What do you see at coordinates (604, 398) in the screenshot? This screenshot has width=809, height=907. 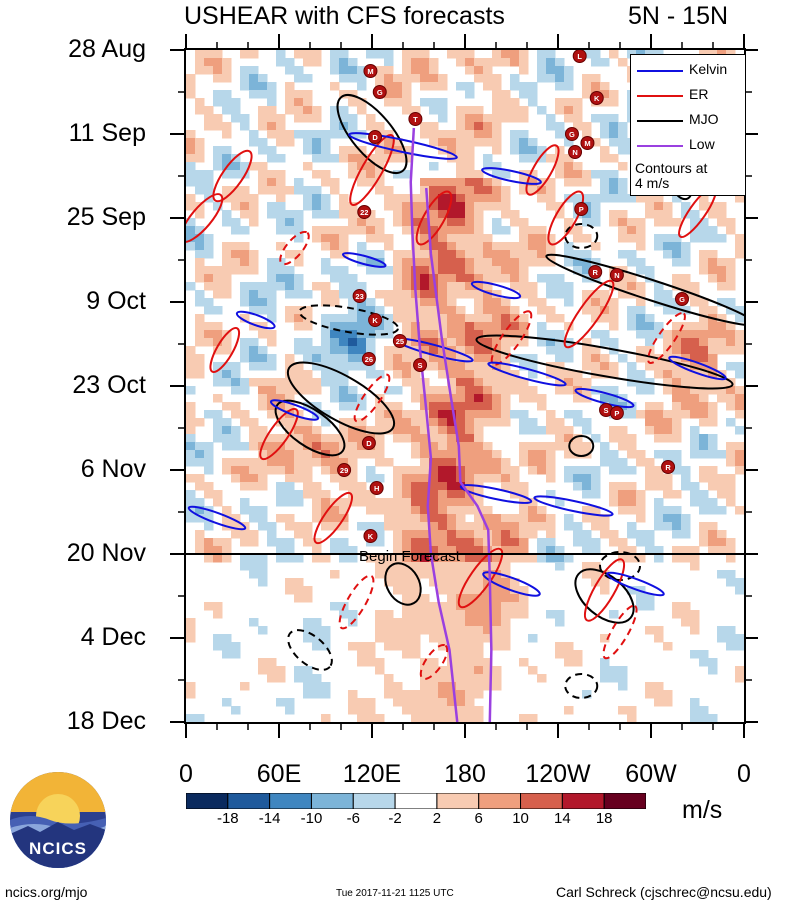 I see `kelvin-contour` at bounding box center [604, 398].